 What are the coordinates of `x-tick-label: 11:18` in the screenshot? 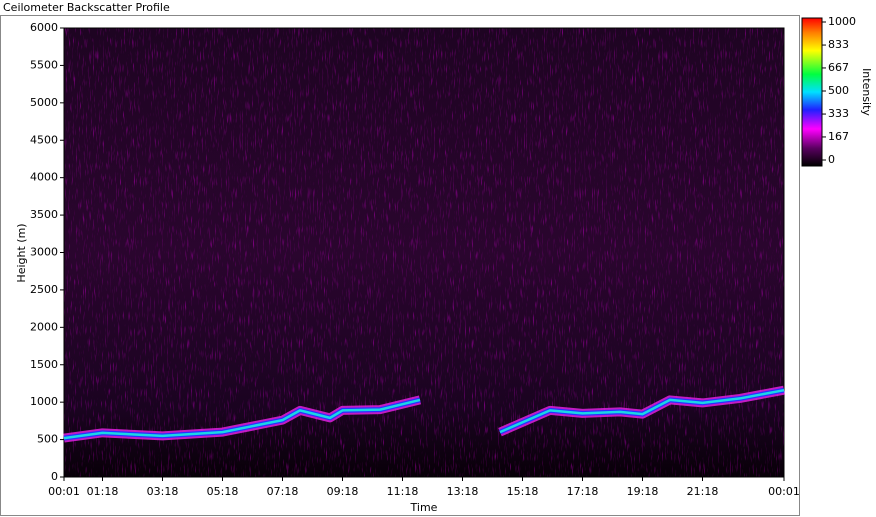 It's located at (403, 491).